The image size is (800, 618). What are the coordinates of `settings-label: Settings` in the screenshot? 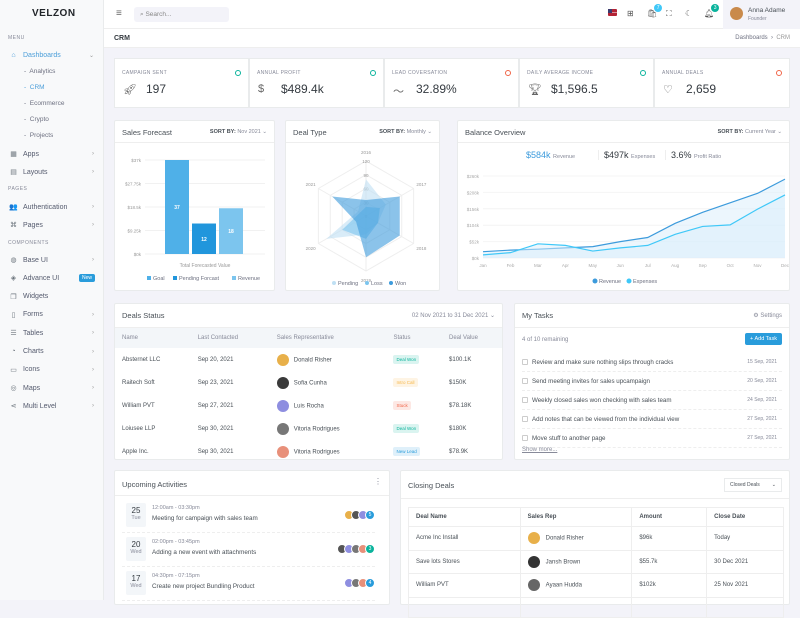 It's located at (771, 316).